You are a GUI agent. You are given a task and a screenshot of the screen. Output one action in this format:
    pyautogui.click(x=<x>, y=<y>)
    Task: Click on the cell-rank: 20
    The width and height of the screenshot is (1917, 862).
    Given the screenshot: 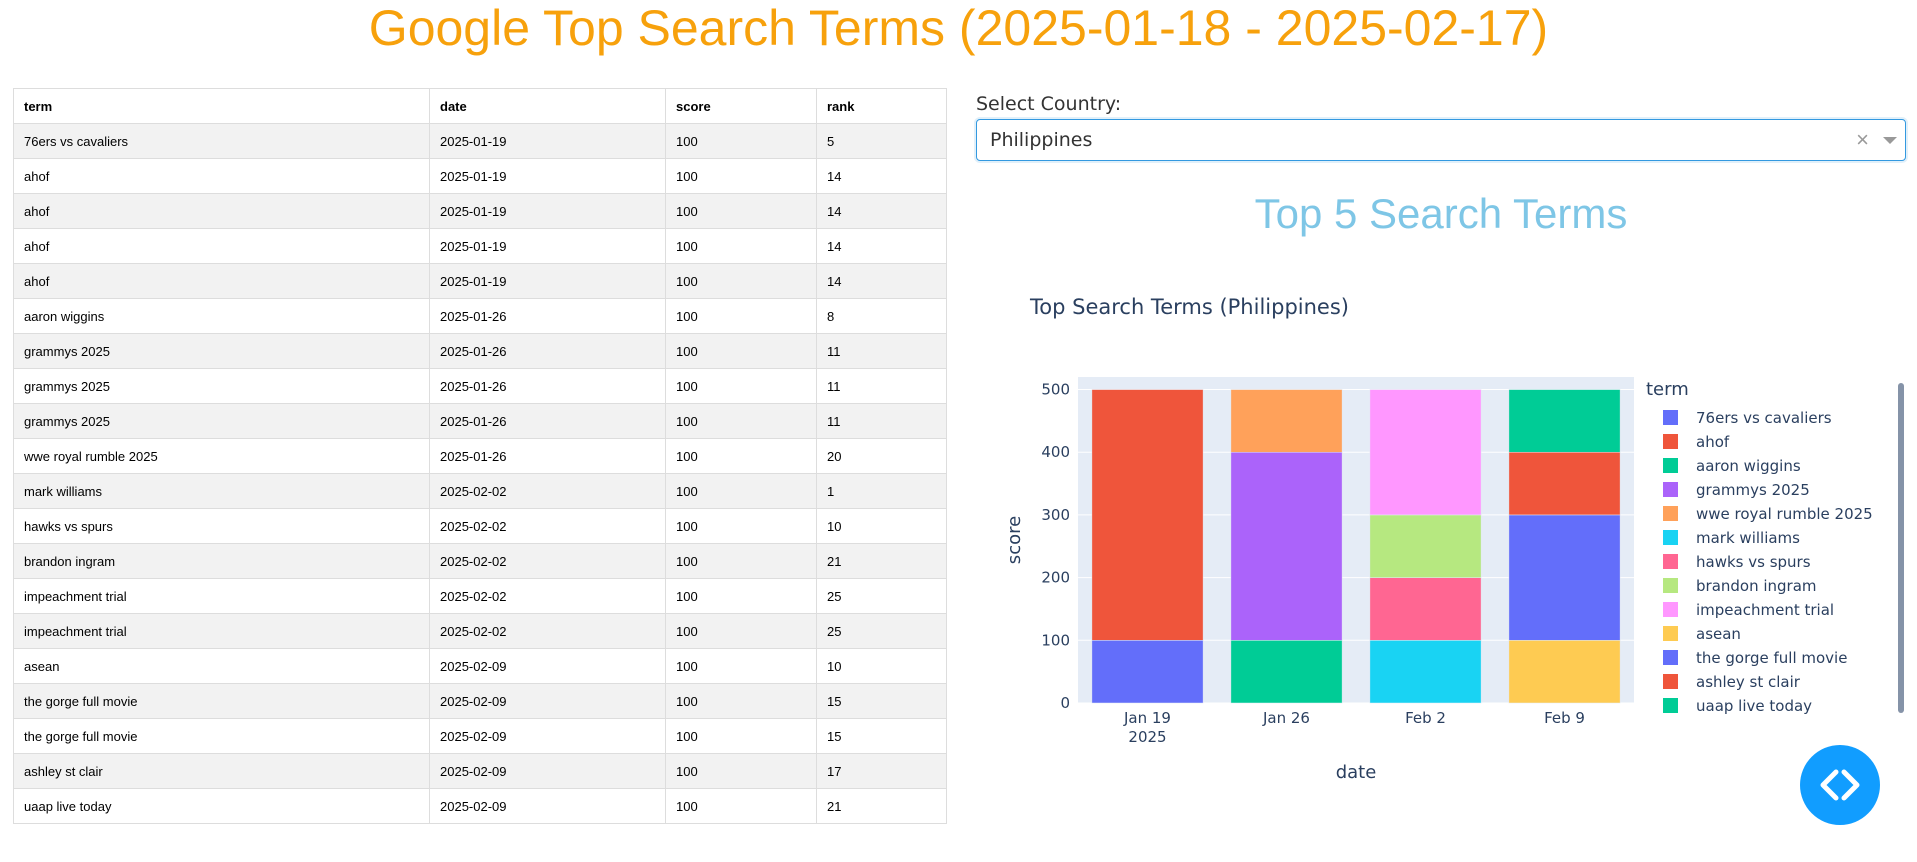 What is the action you would take?
    pyautogui.click(x=881, y=456)
    